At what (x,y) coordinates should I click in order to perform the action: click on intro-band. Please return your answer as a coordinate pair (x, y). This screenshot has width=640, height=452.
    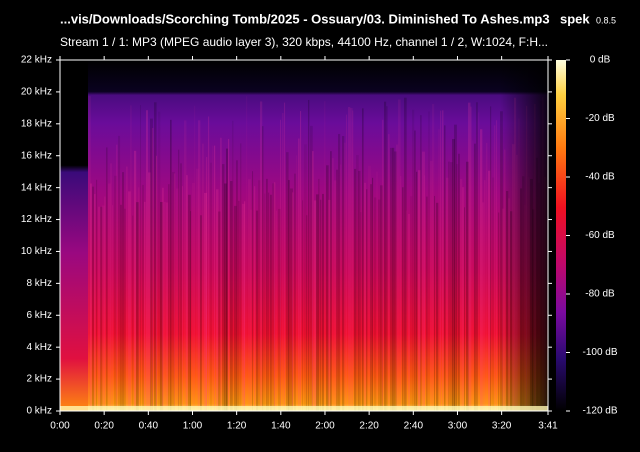
    Looking at the image, I should click on (74, 235).